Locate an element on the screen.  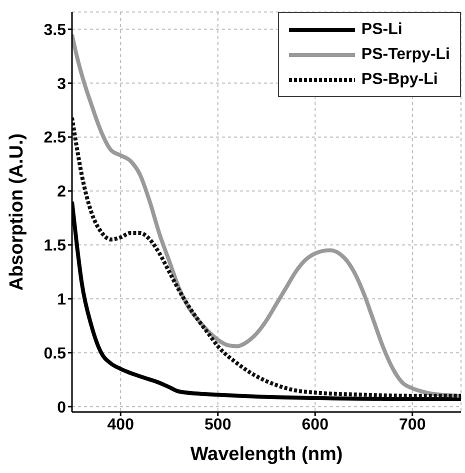
x-tick-label: 400 is located at coordinates (120, 425).